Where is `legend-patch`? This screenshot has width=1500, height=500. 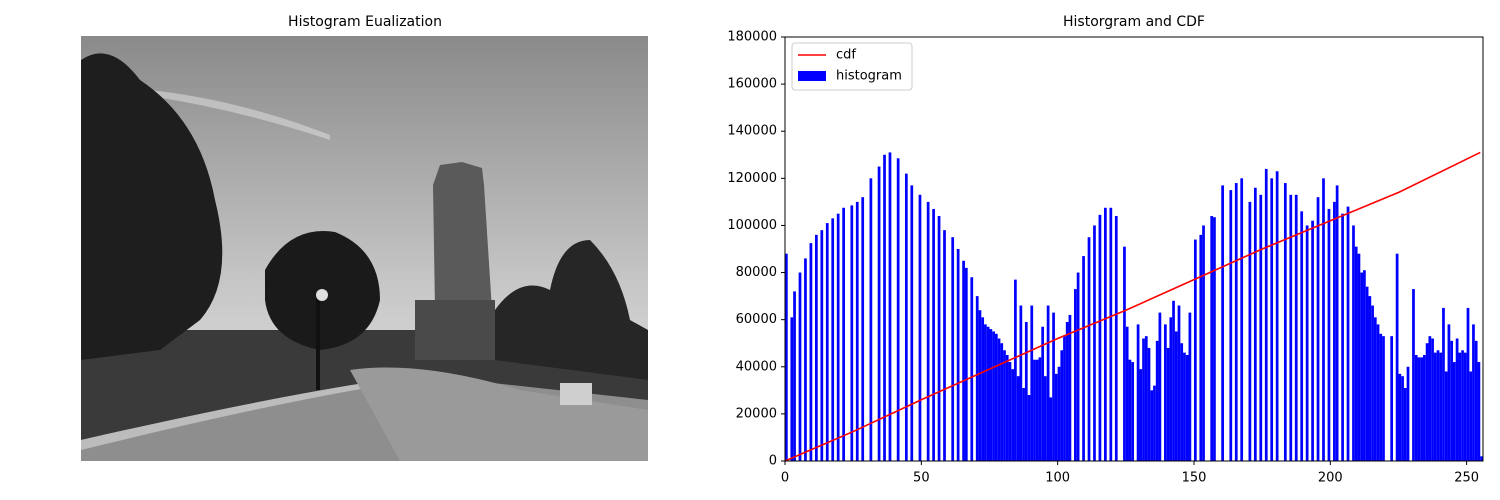
legend-patch is located at coordinates (812, 76).